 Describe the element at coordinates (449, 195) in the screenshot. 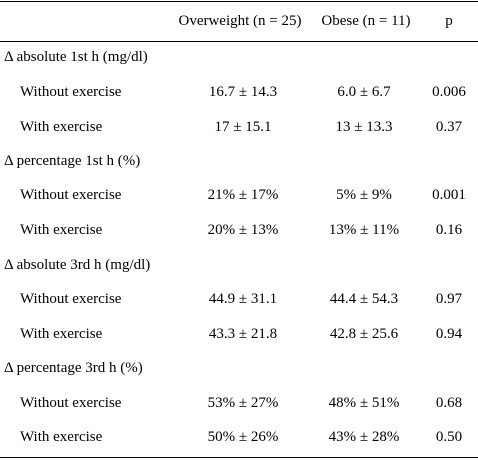

I see `p-value: 0.001` at that location.